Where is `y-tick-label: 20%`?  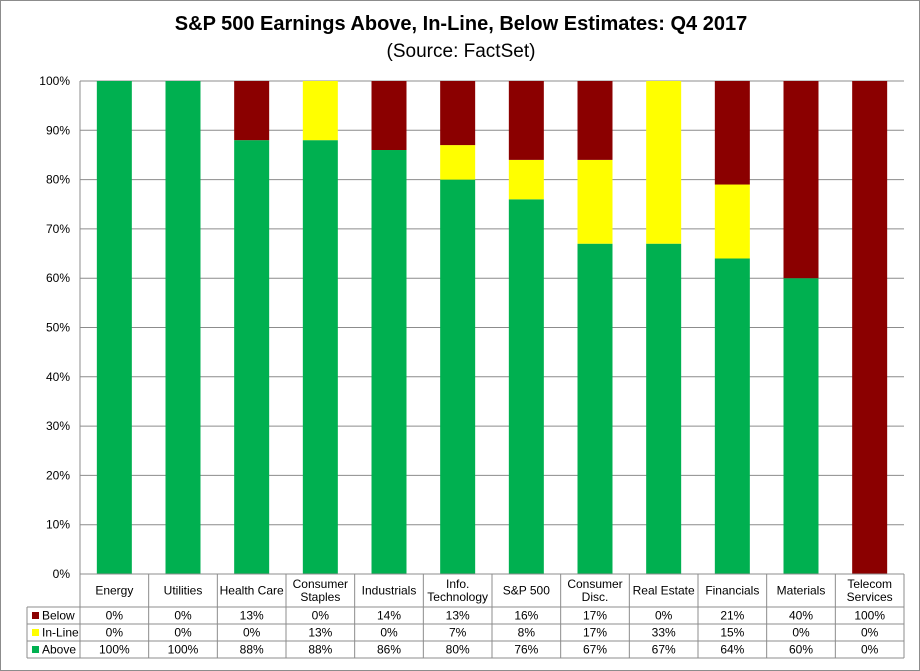 y-tick-label: 20% is located at coordinates (58, 475).